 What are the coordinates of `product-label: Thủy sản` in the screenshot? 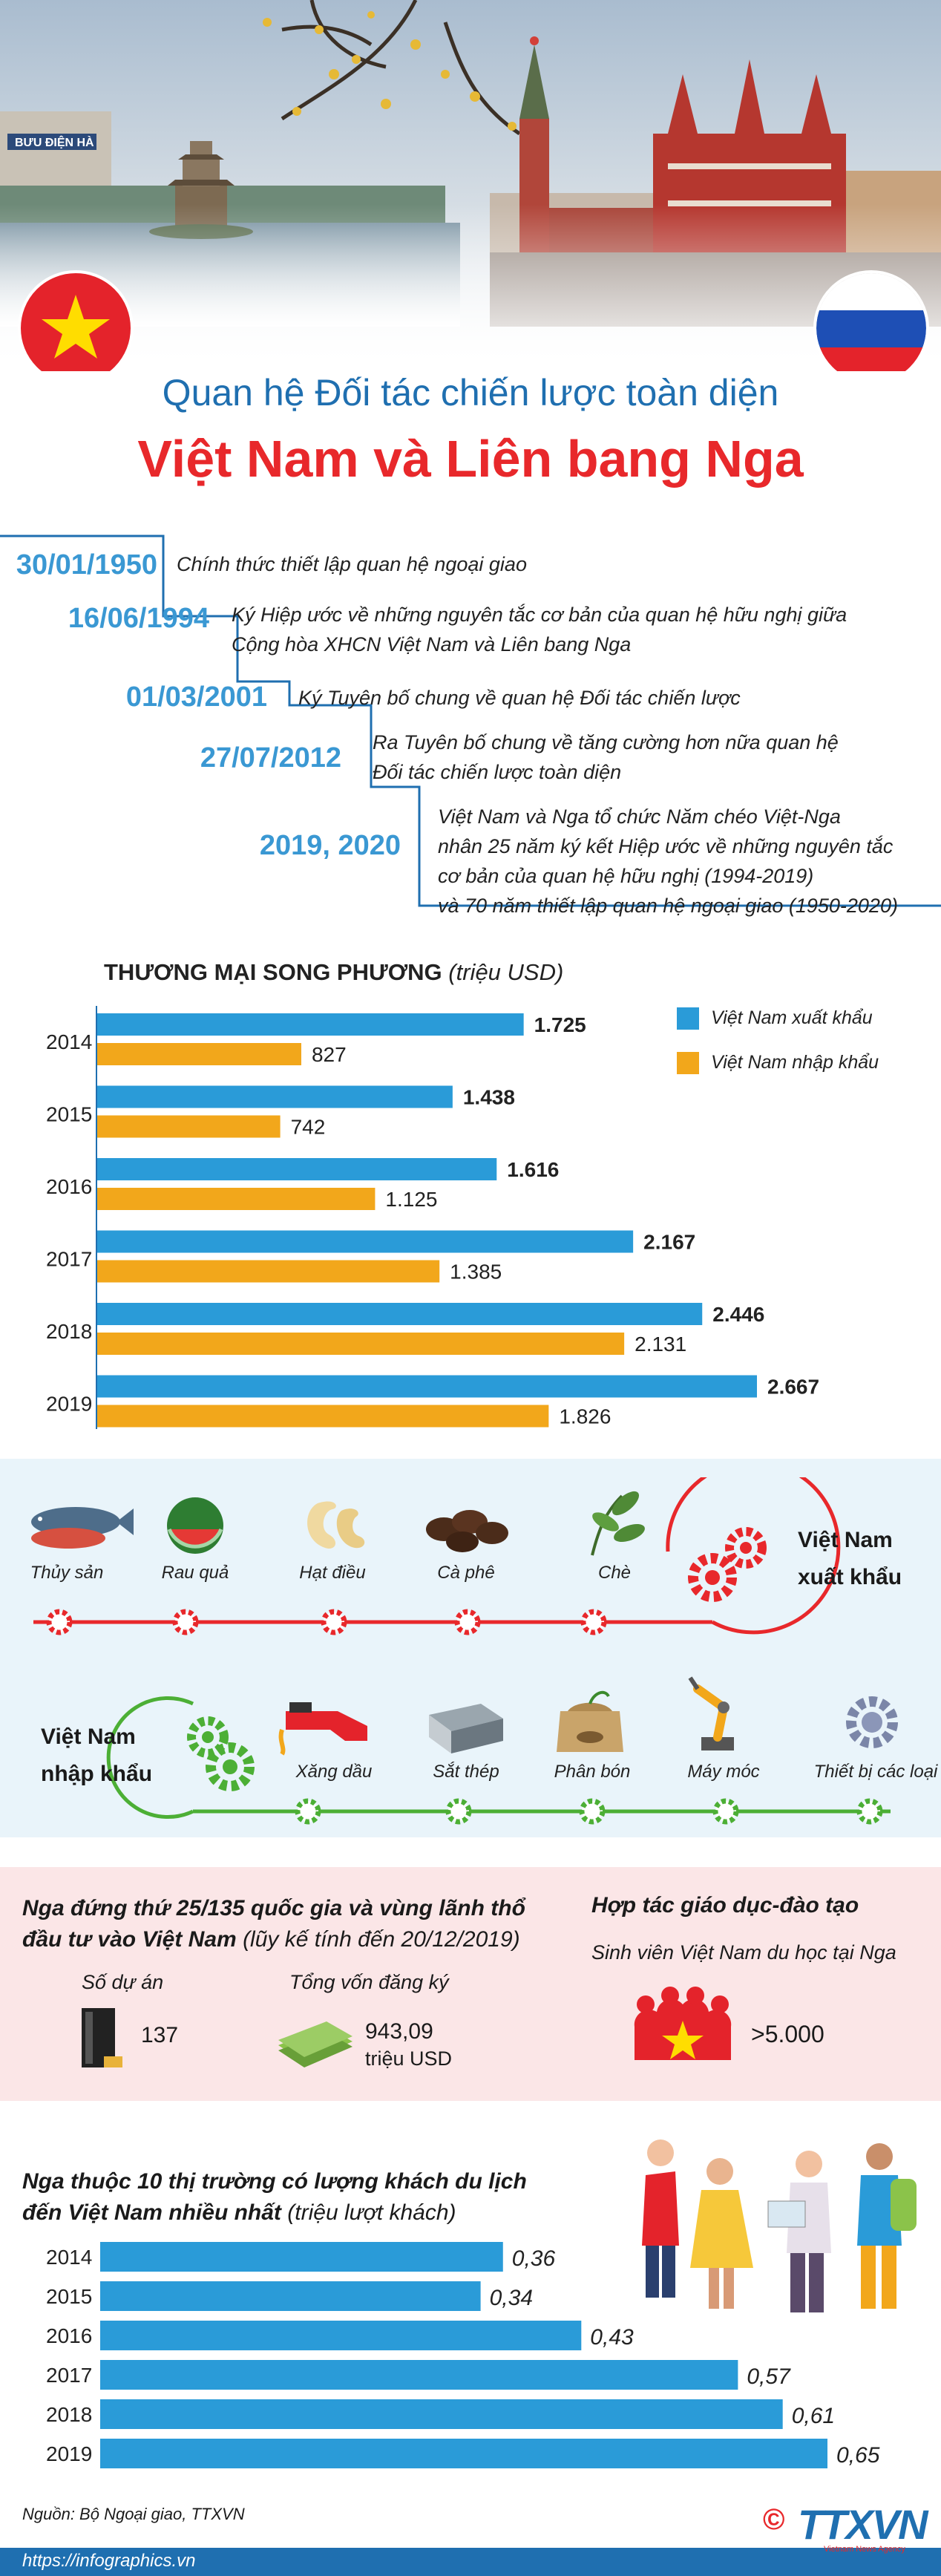 It's located at (67, 1573).